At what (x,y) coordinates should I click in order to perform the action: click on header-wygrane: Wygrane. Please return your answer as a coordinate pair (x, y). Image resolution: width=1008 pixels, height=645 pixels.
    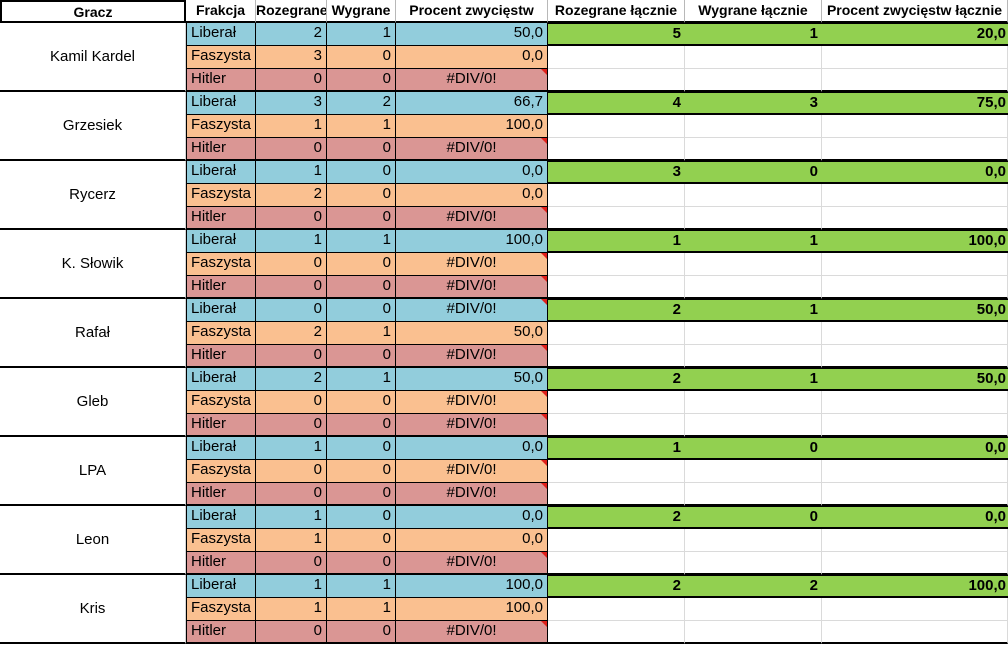
    Looking at the image, I should click on (361, 11).